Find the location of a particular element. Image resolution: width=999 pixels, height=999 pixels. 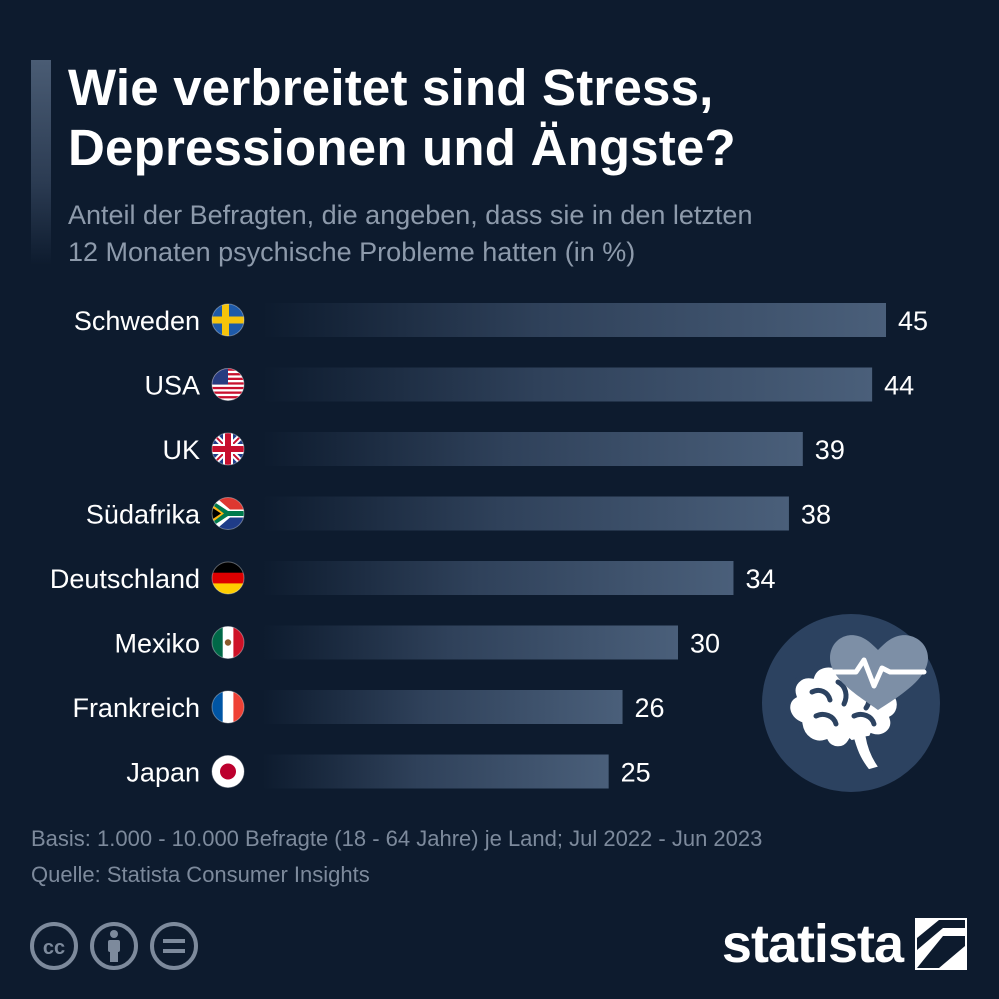

category-label: Schweden is located at coordinates (137, 321).